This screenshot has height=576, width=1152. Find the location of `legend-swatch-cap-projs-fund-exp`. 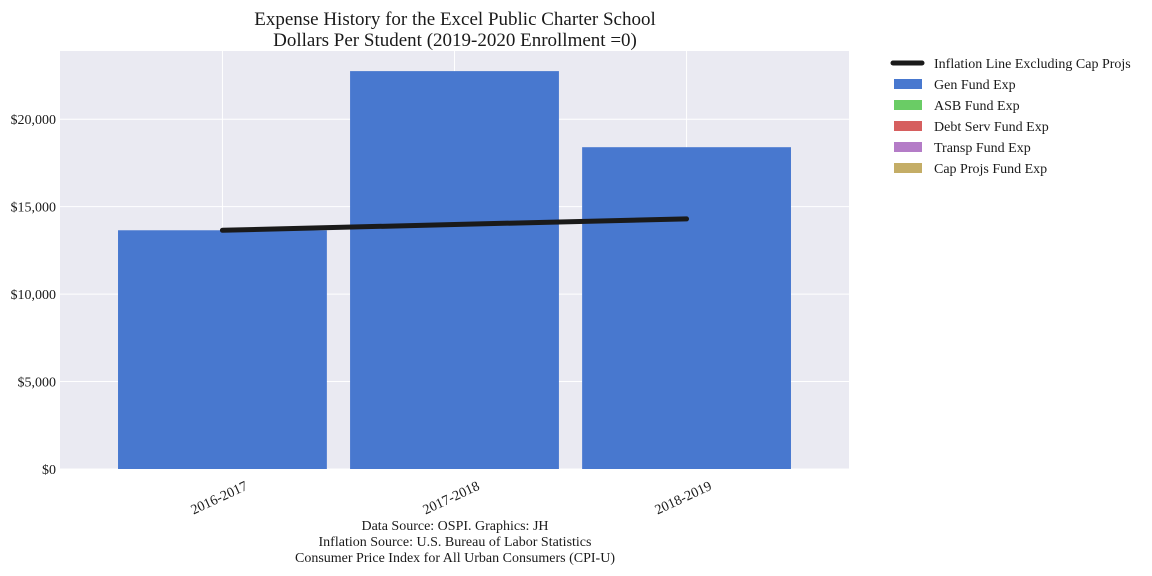

legend-swatch-cap-projs-fund-exp is located at coordinates (908, 168).